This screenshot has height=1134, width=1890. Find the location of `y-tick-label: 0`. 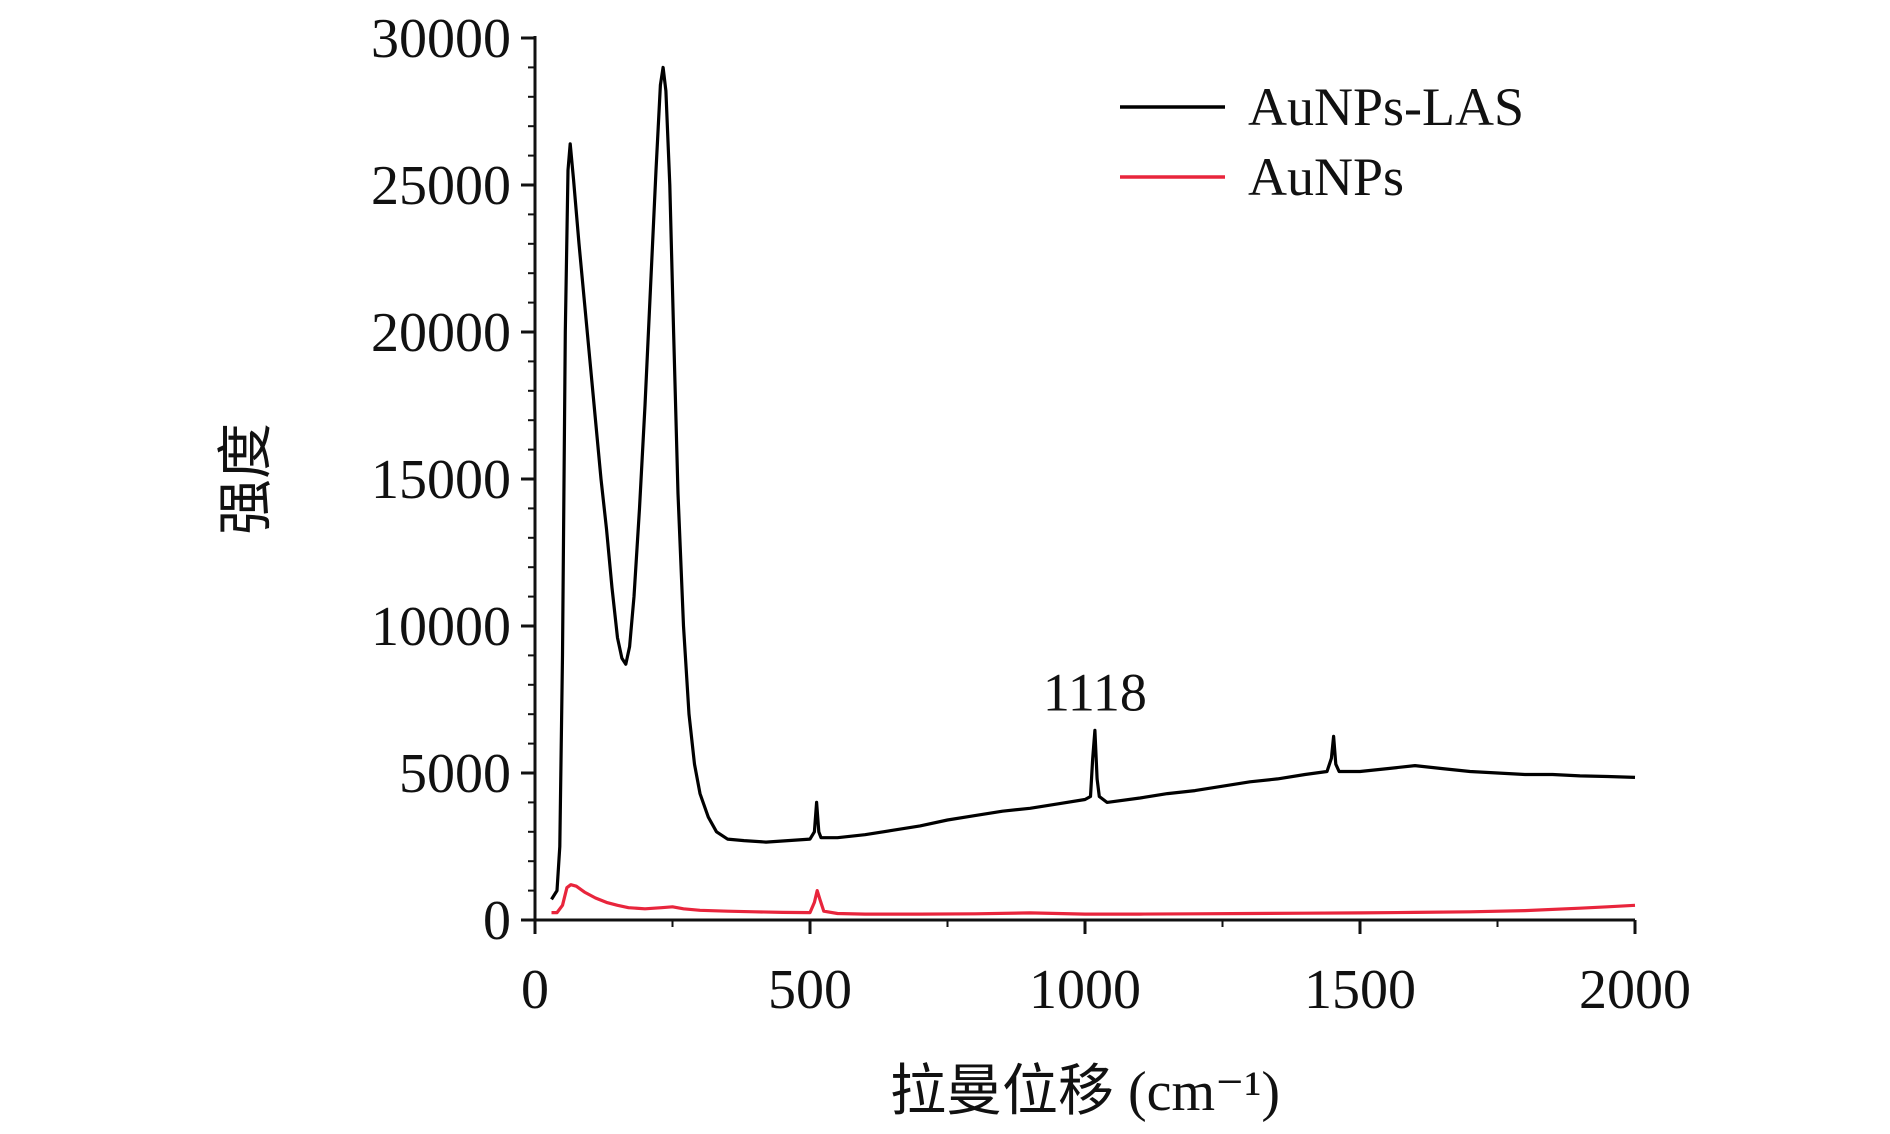

y-tick-label: 0 is located at coordinates (497, 921).